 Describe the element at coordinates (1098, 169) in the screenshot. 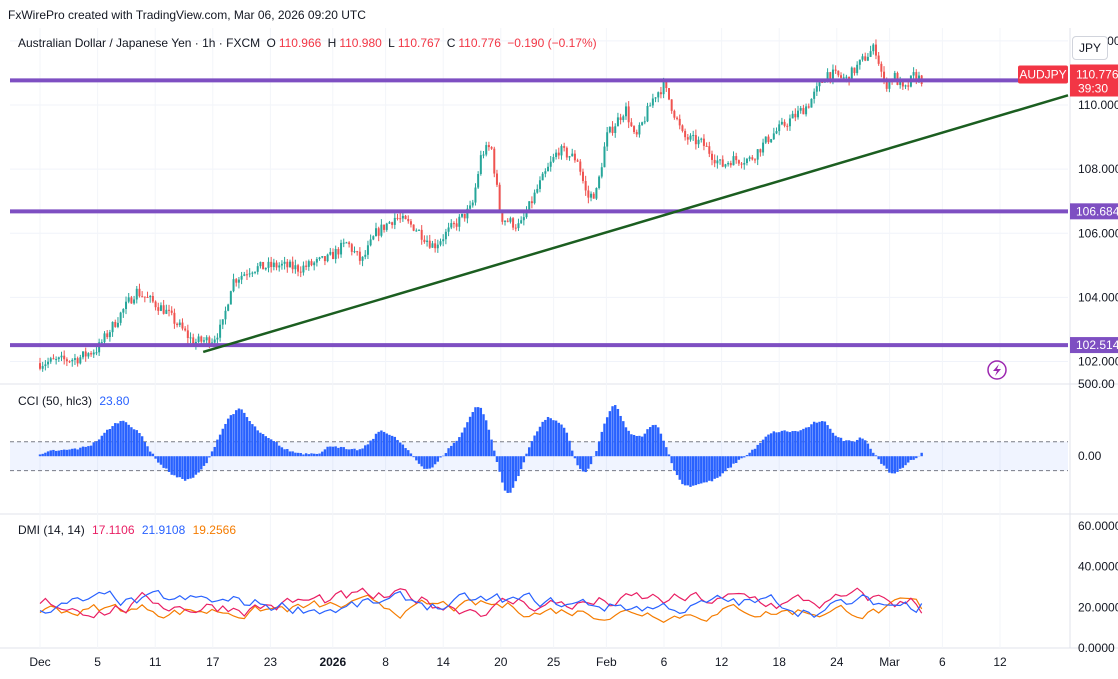

I see `price-tick-label: 108.000` at that location.